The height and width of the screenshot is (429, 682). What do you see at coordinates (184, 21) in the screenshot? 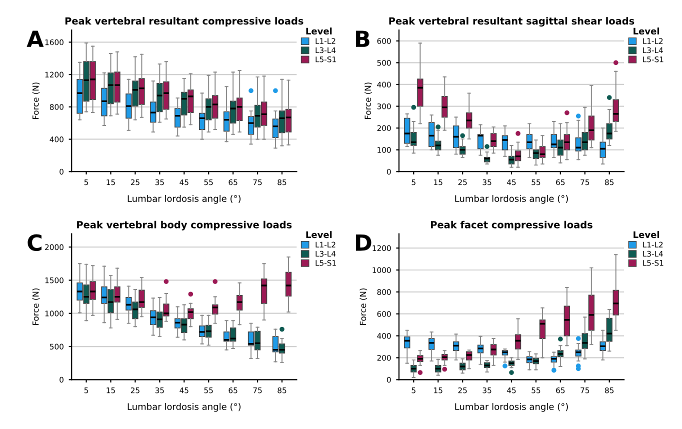
I see `chart-title: Peak vertebral resultant compressive loads` at bounding box center [184, 21].